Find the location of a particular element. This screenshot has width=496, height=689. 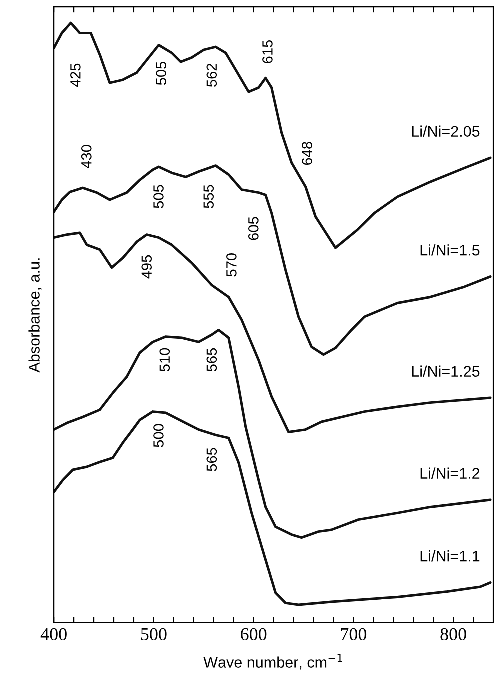

series-label: Li/Ni=1.25 is located at coordinates (446, 371).